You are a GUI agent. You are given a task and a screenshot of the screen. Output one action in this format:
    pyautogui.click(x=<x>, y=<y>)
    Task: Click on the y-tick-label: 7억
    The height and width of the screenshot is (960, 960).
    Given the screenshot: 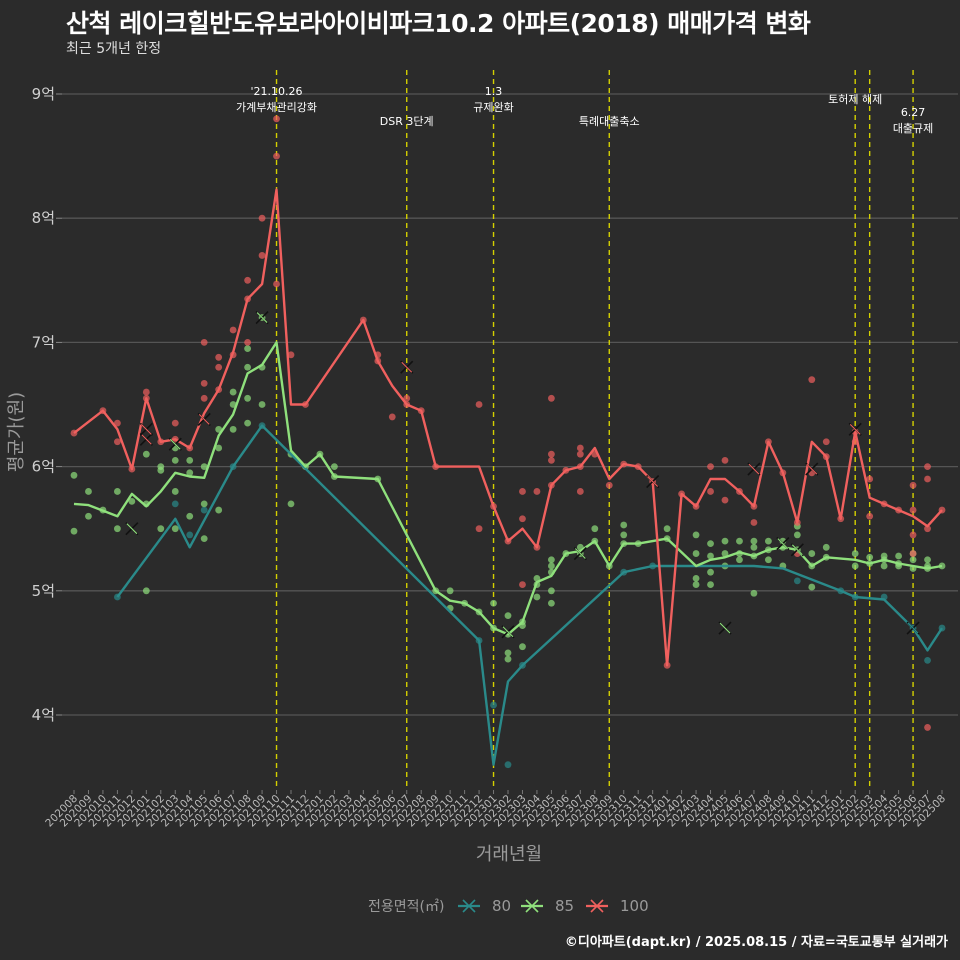 What is the action you would take?
    pyautogui.click(x=43, y=342)
    